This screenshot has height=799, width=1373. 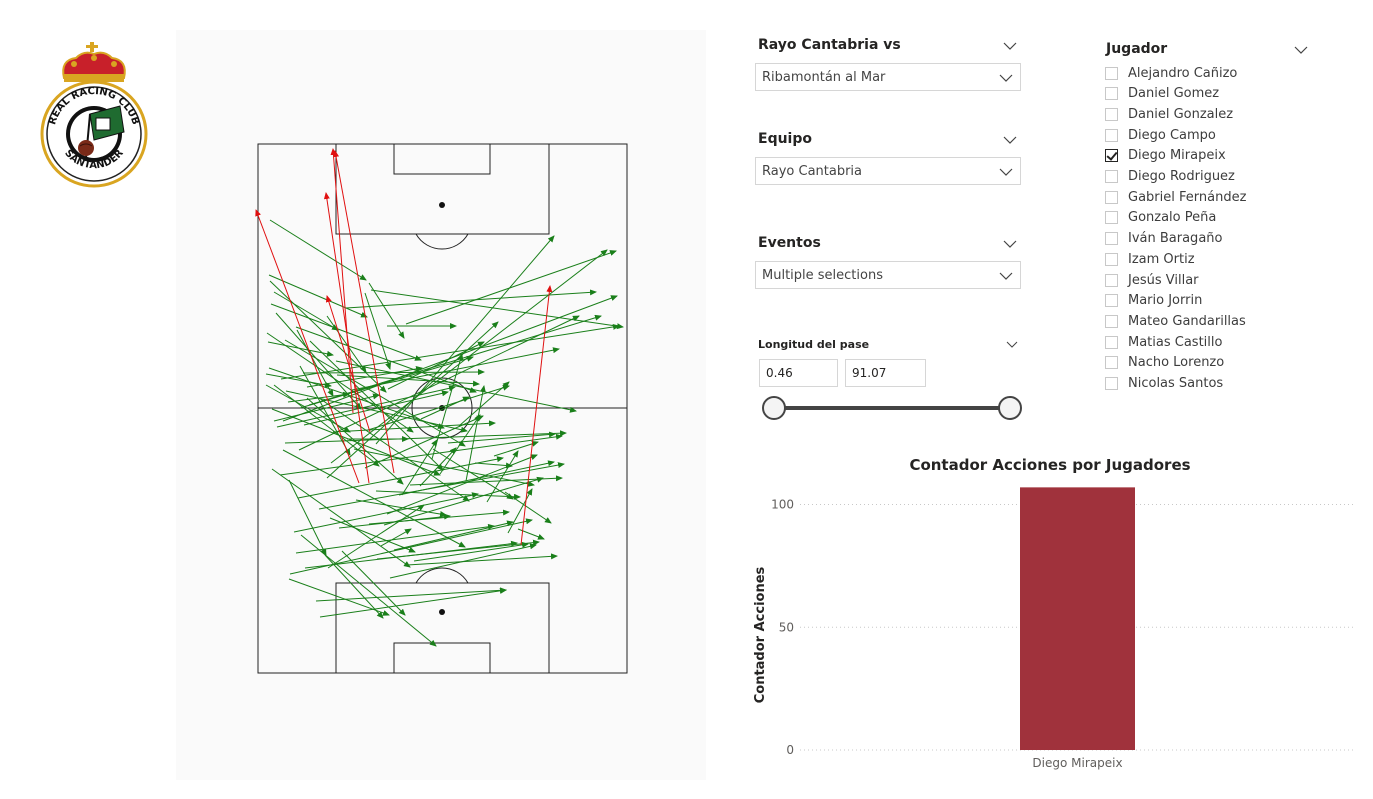 I want to click on player-label: Jesús Villar, so click(x=1163, y=280).